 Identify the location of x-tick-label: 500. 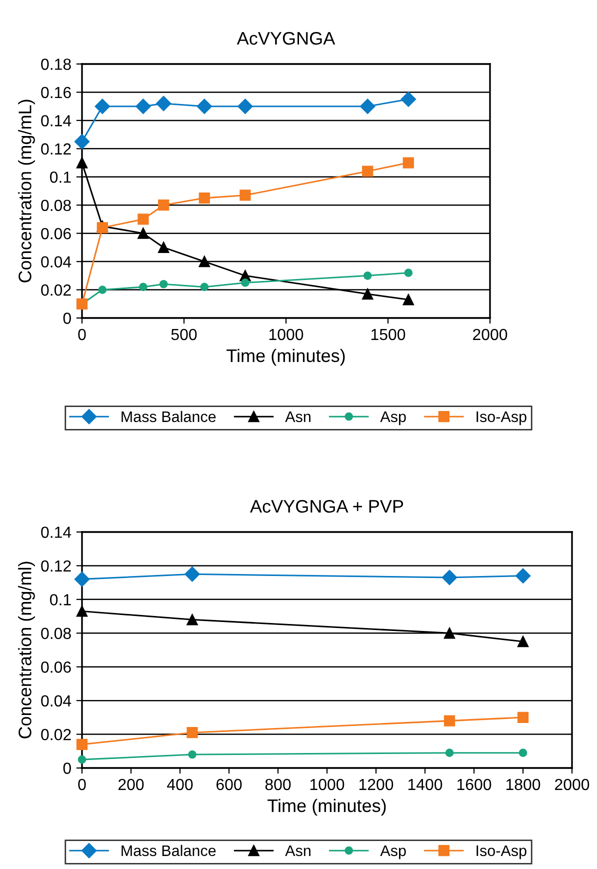
(184, 334).